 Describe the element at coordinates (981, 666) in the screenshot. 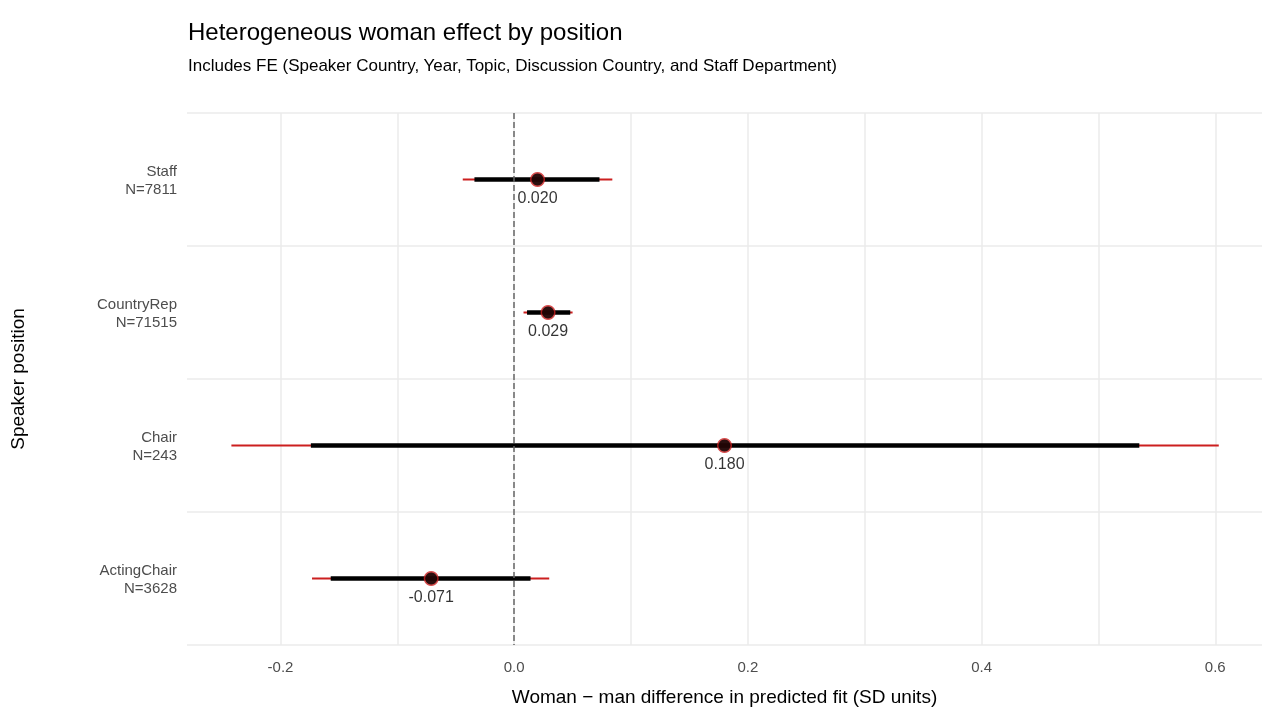

I see `x-tick-label: 0.4` at that location.